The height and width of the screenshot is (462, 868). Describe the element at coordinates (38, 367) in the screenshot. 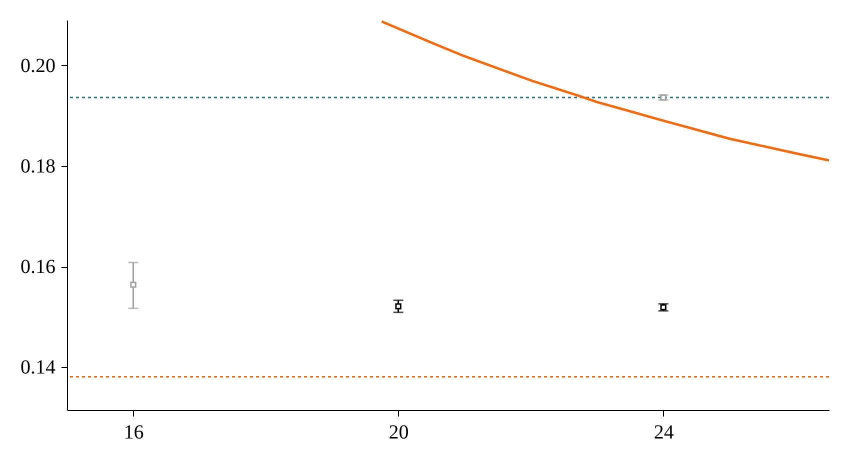

I see `y-tick-label: 0.14` at that location.